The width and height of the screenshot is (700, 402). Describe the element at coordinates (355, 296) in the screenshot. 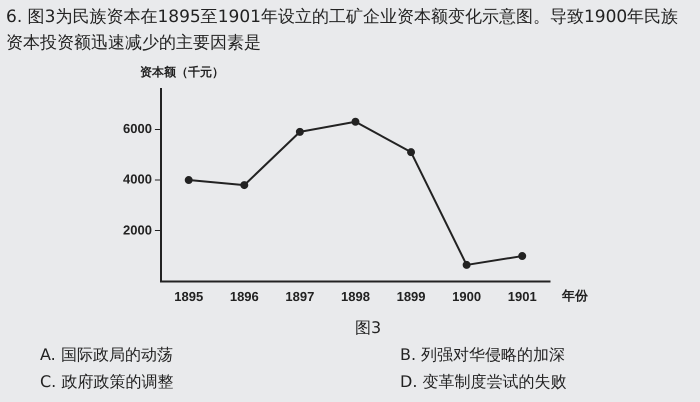

I see `x-tick-label: 1898` at that location.